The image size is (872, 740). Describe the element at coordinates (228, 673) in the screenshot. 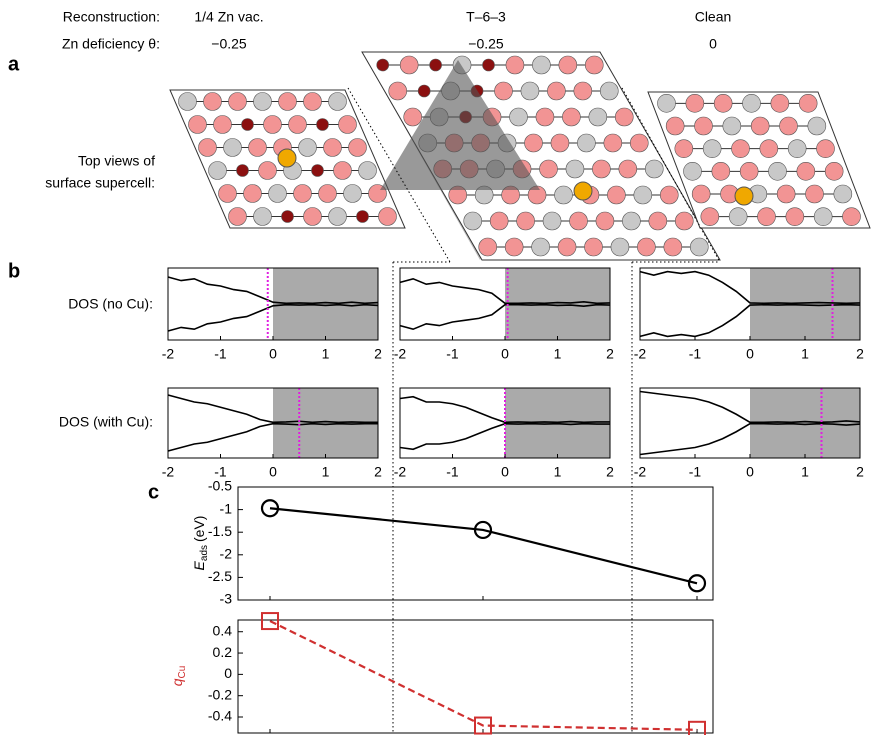

I see `y-tick-label: 0` at that location.